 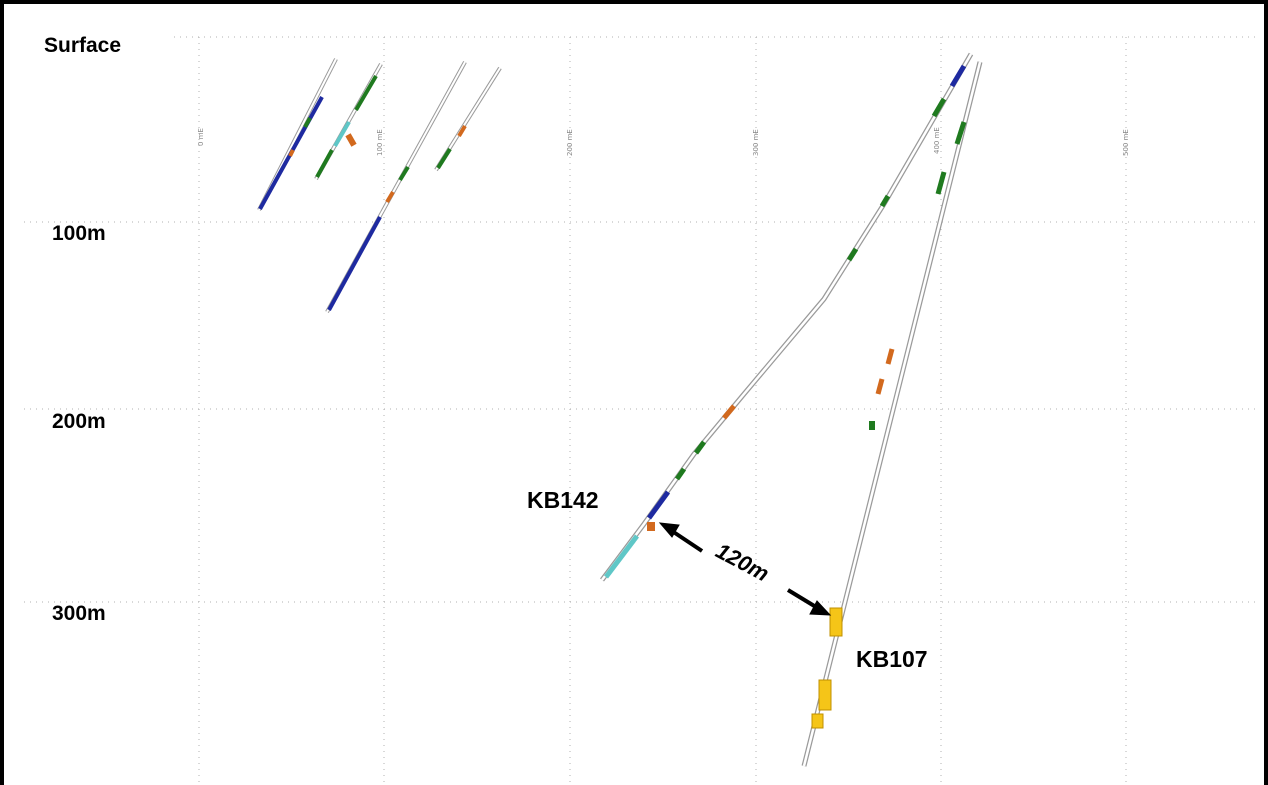 What do you see at coordinates (79, 233) in the screenshot?
I see `depth-label-100m: 100m` at bounding box center [79, 233].